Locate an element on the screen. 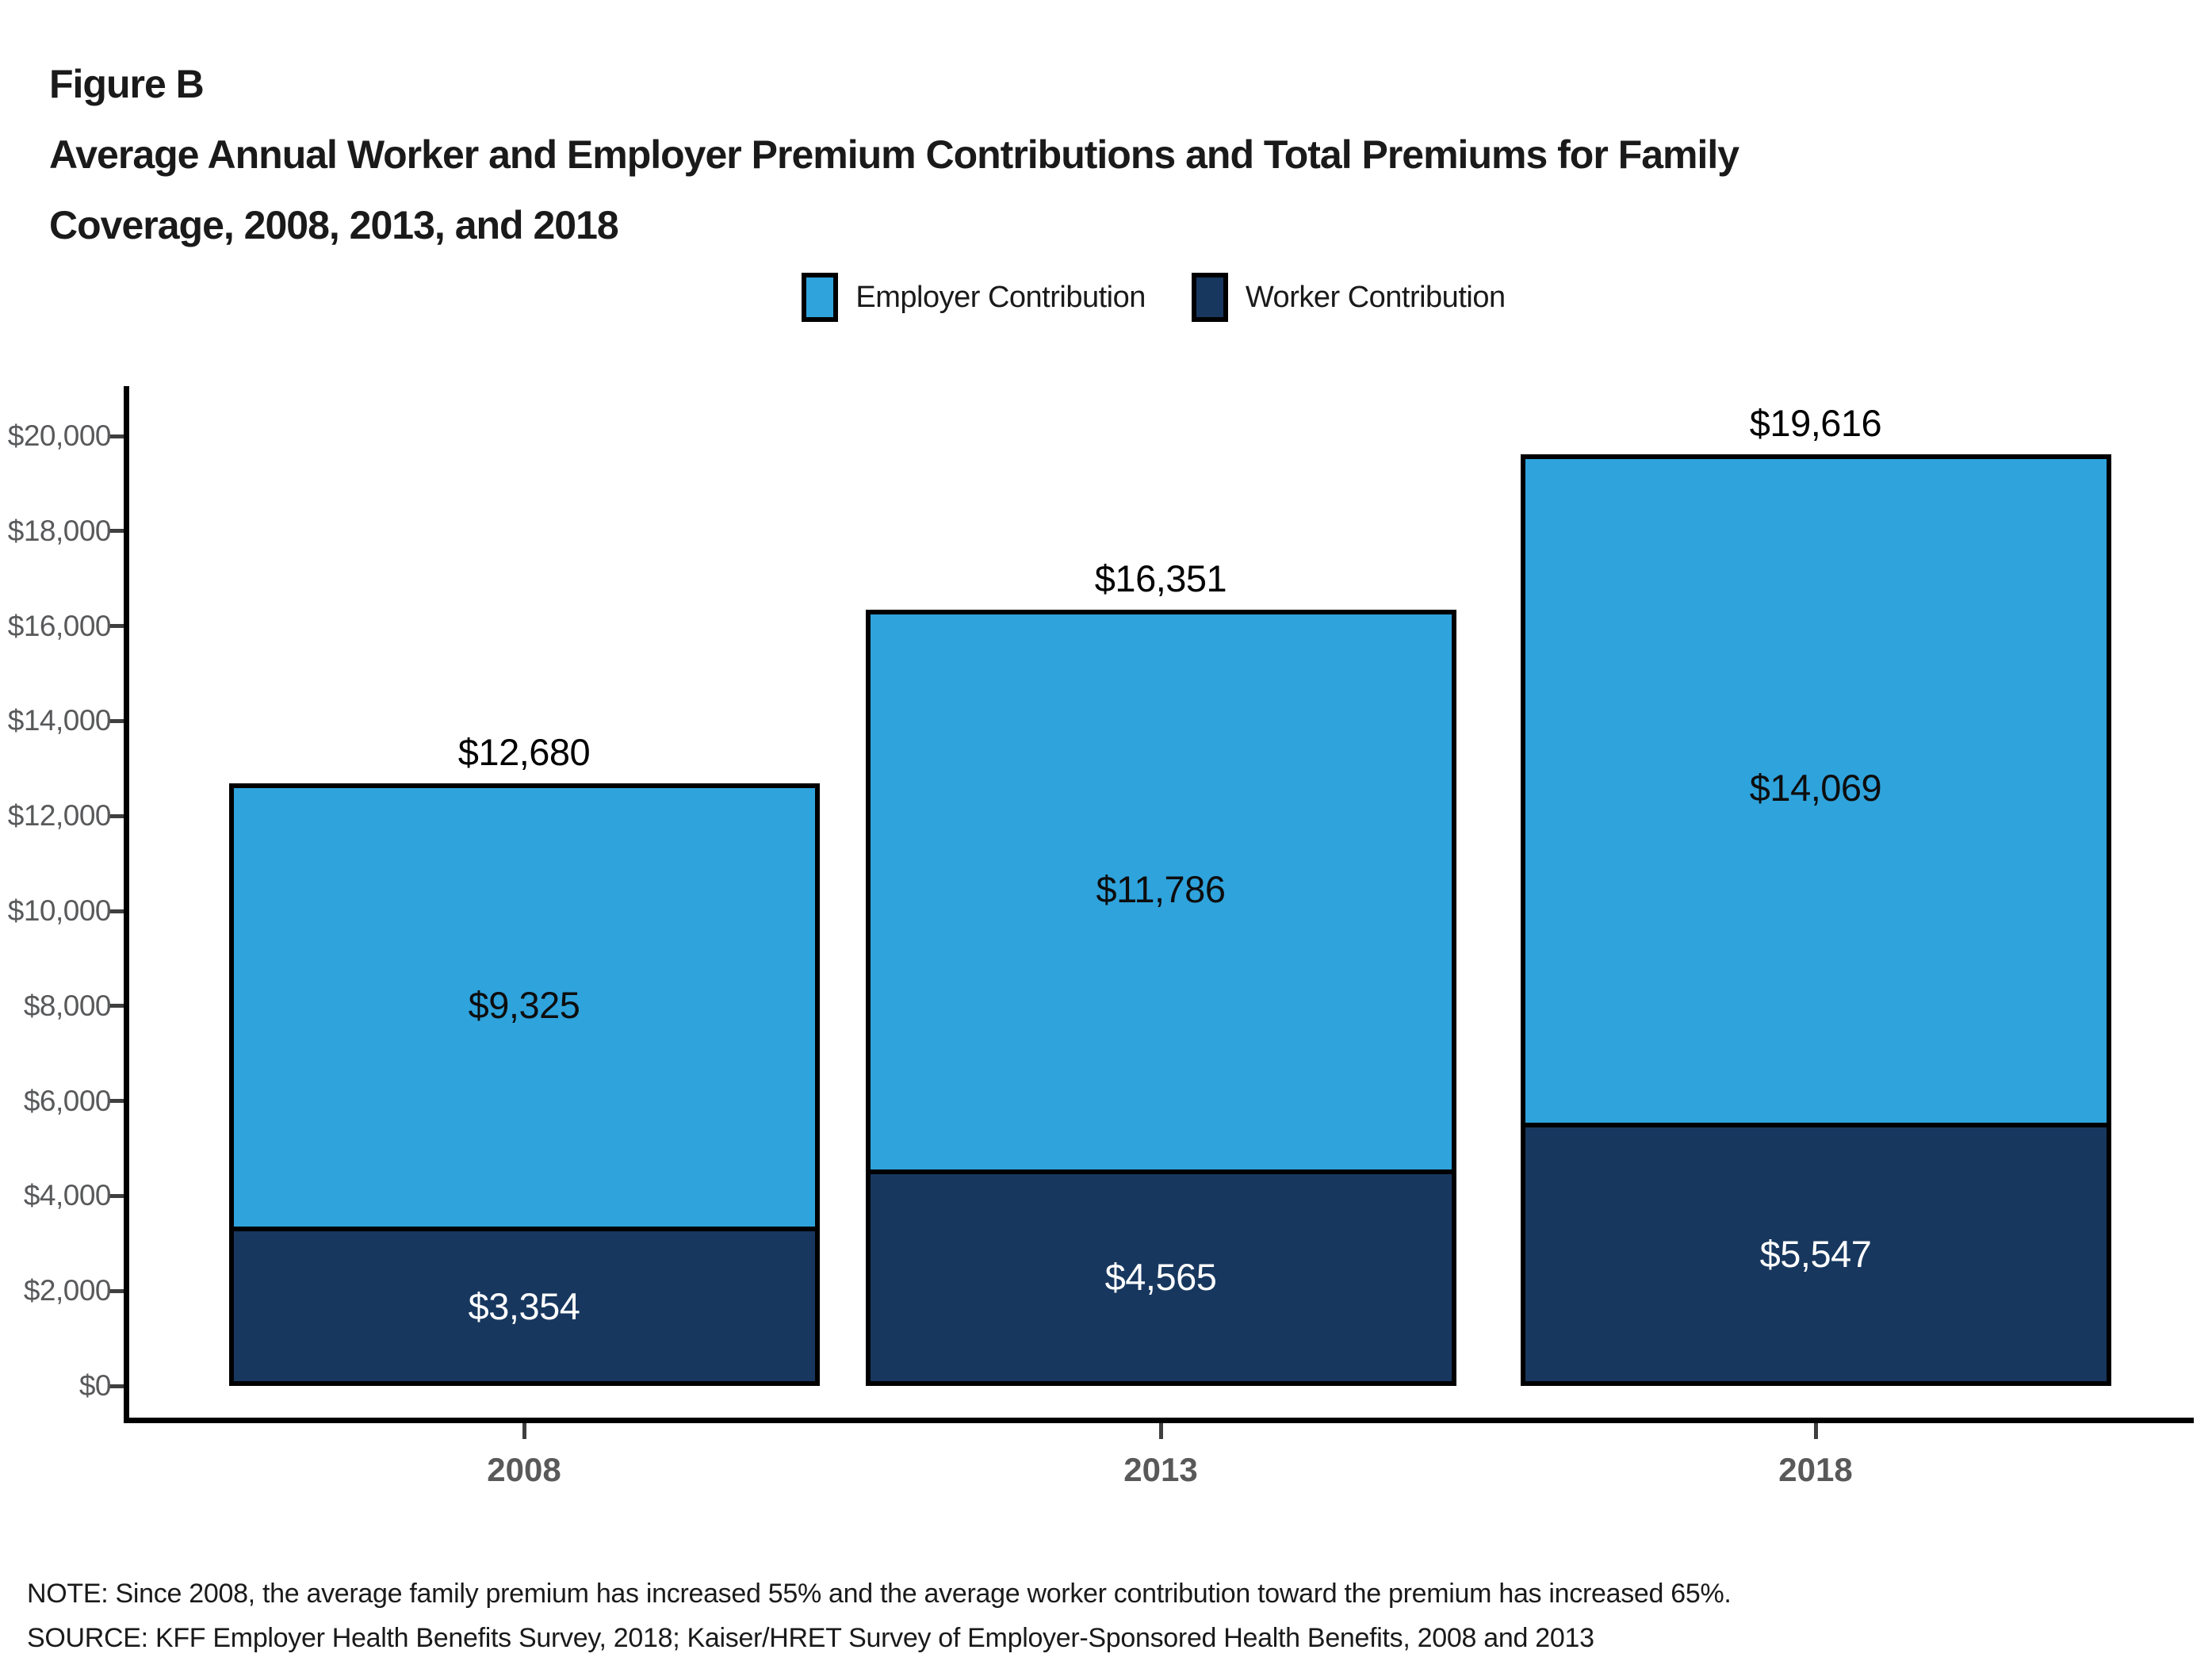  x-axis-tick-2008 is located at coordinates (524, 1431).